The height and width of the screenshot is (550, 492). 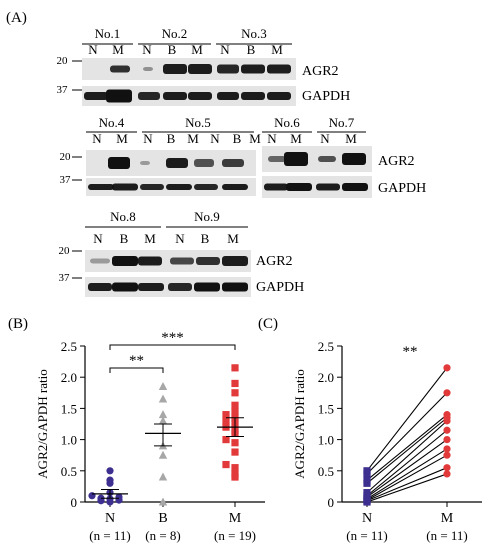 I want to click on chart-b-ytick-label: 1.0, so click(x=69, y=440).